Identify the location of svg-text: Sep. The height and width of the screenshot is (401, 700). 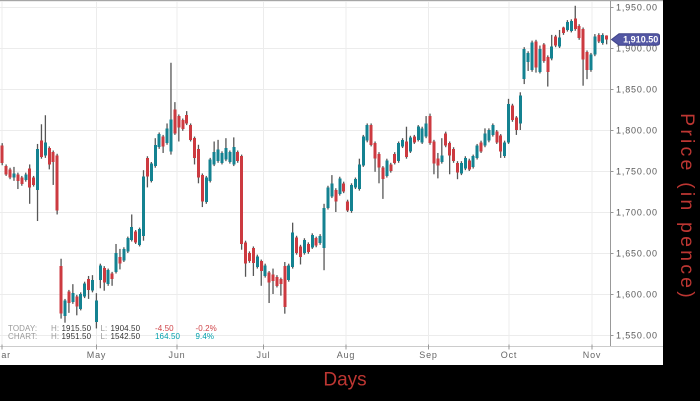
(428, 355).